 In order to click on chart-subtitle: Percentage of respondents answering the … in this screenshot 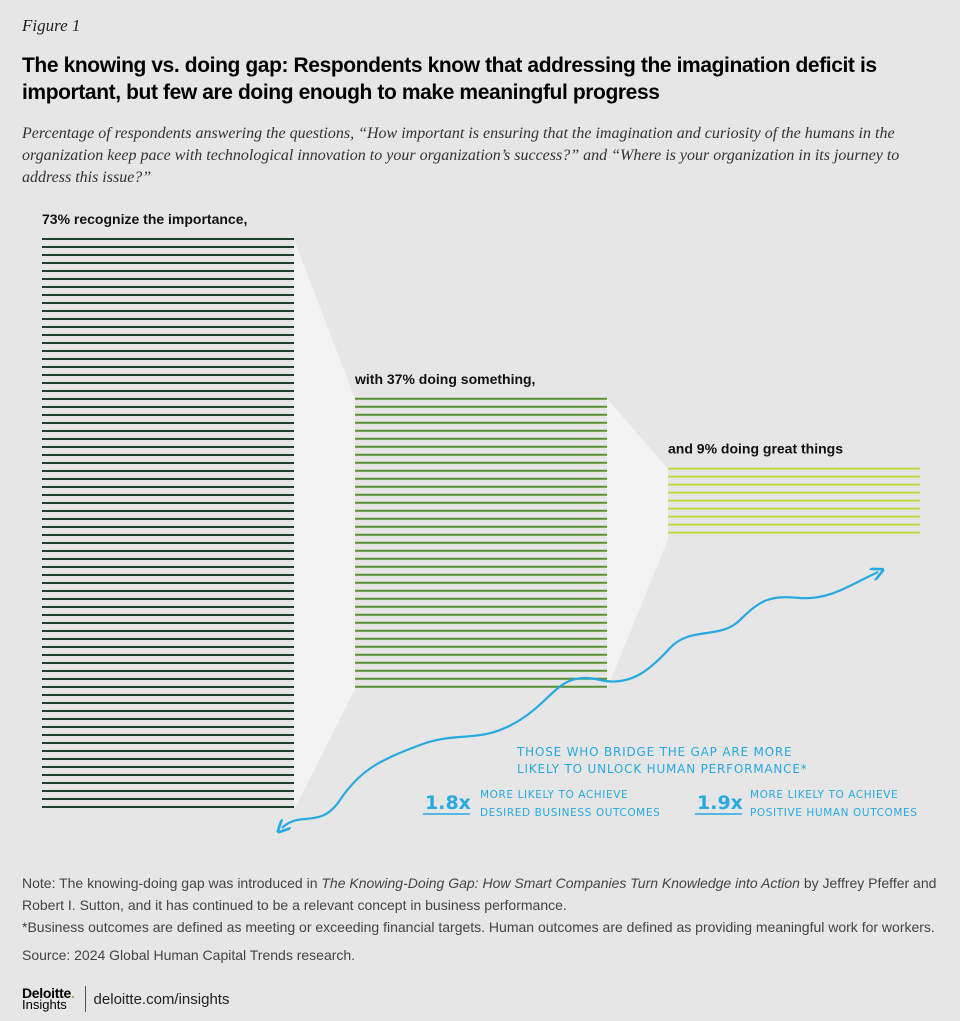, I will do `click(461, 155)`.